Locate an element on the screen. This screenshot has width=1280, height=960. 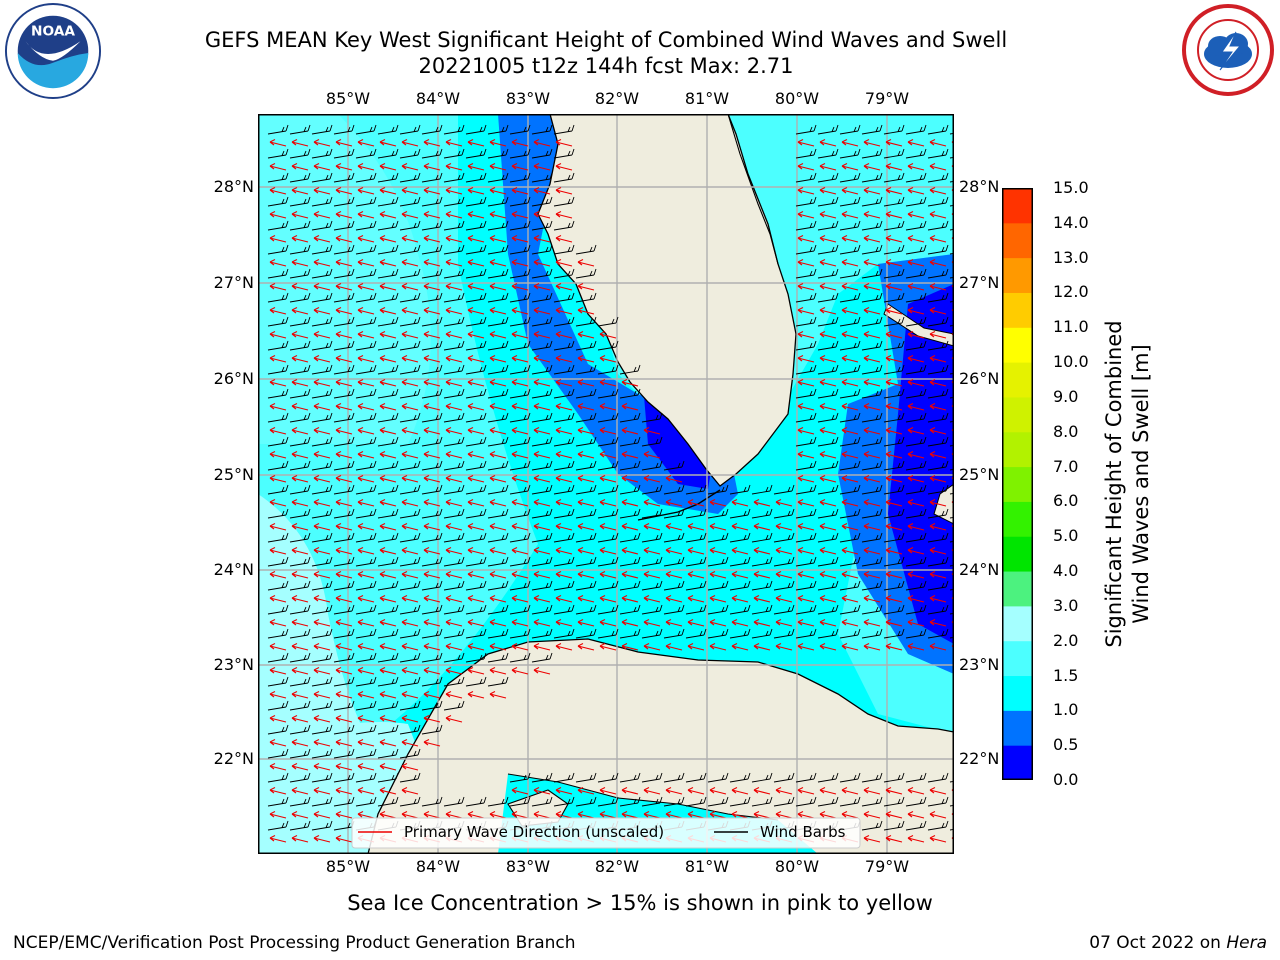
andros-island is located at coordinates (943, 504).